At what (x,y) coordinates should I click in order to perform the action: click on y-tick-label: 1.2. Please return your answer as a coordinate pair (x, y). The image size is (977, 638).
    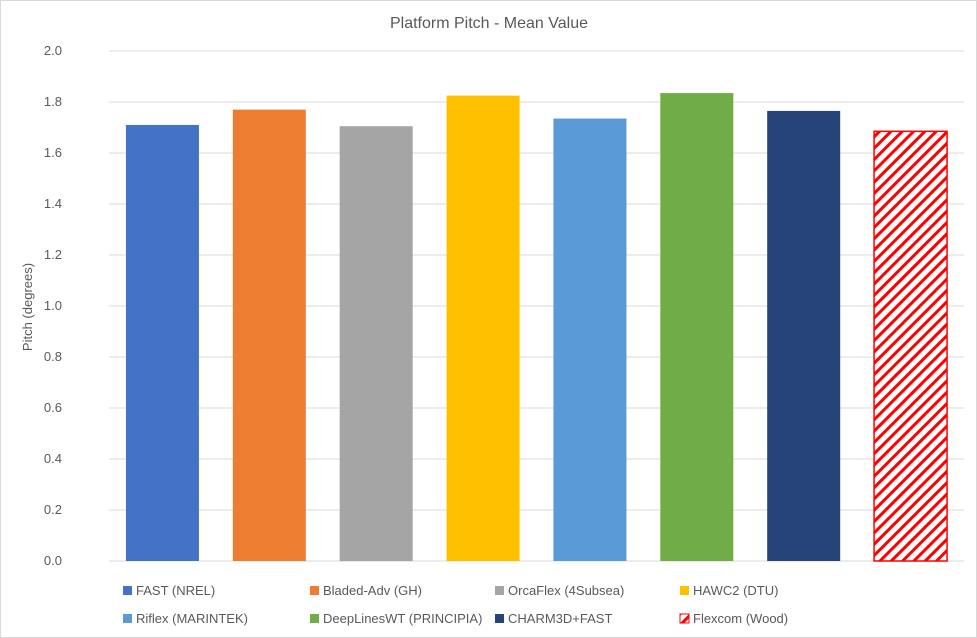
    Looking at the image, I should click on (53, 254).